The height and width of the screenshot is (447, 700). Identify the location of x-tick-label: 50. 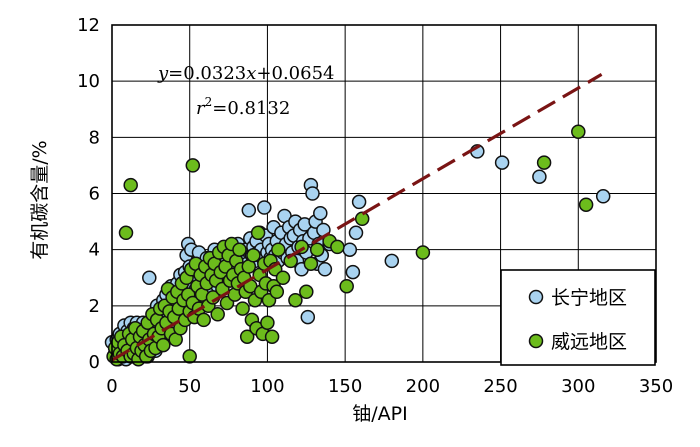
(189, 386).